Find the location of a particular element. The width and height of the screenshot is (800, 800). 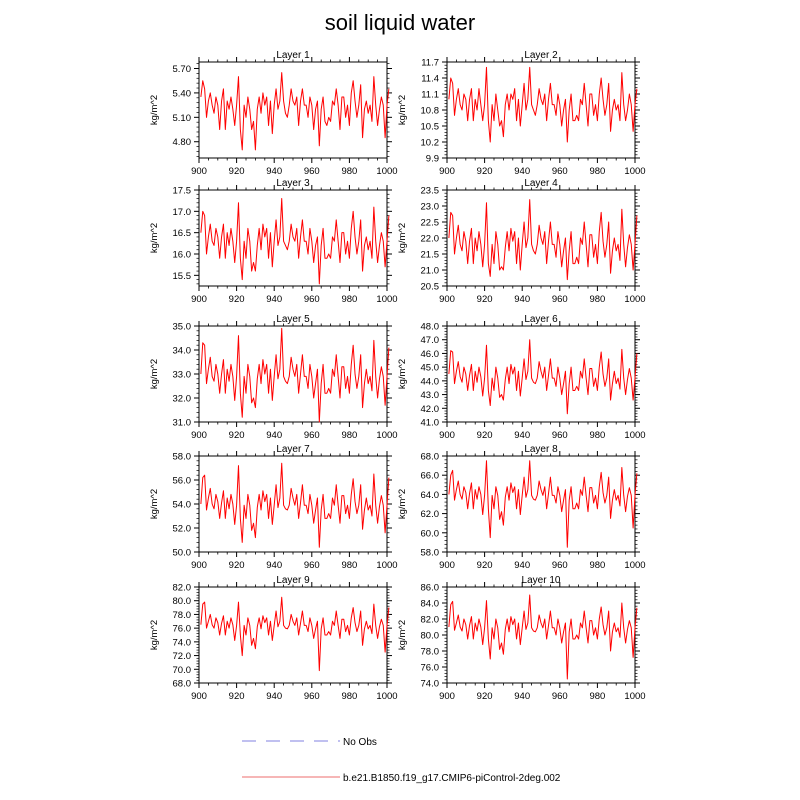

y-tick-label: 60.0 is located at coordinates (430, 533).